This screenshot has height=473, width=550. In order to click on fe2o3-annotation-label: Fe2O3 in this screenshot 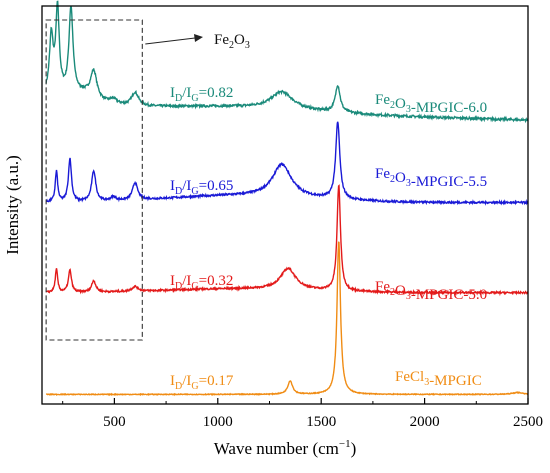, I will do `click(232, 41)`.